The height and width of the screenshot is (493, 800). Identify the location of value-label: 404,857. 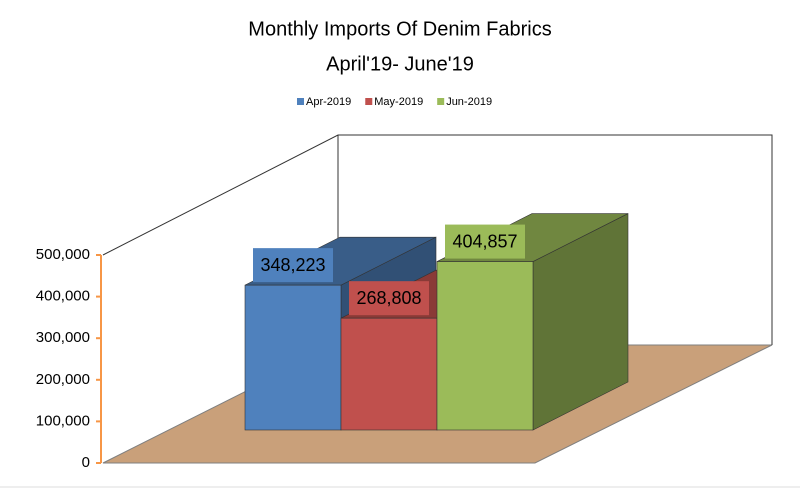
(484, 241).